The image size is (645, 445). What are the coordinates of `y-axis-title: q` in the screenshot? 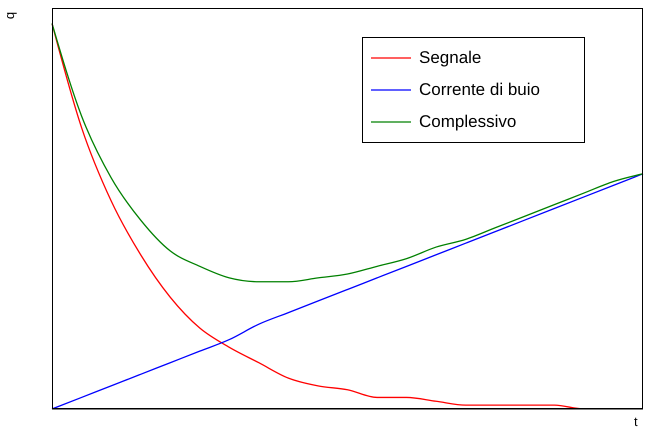 It's located at (10, 16).